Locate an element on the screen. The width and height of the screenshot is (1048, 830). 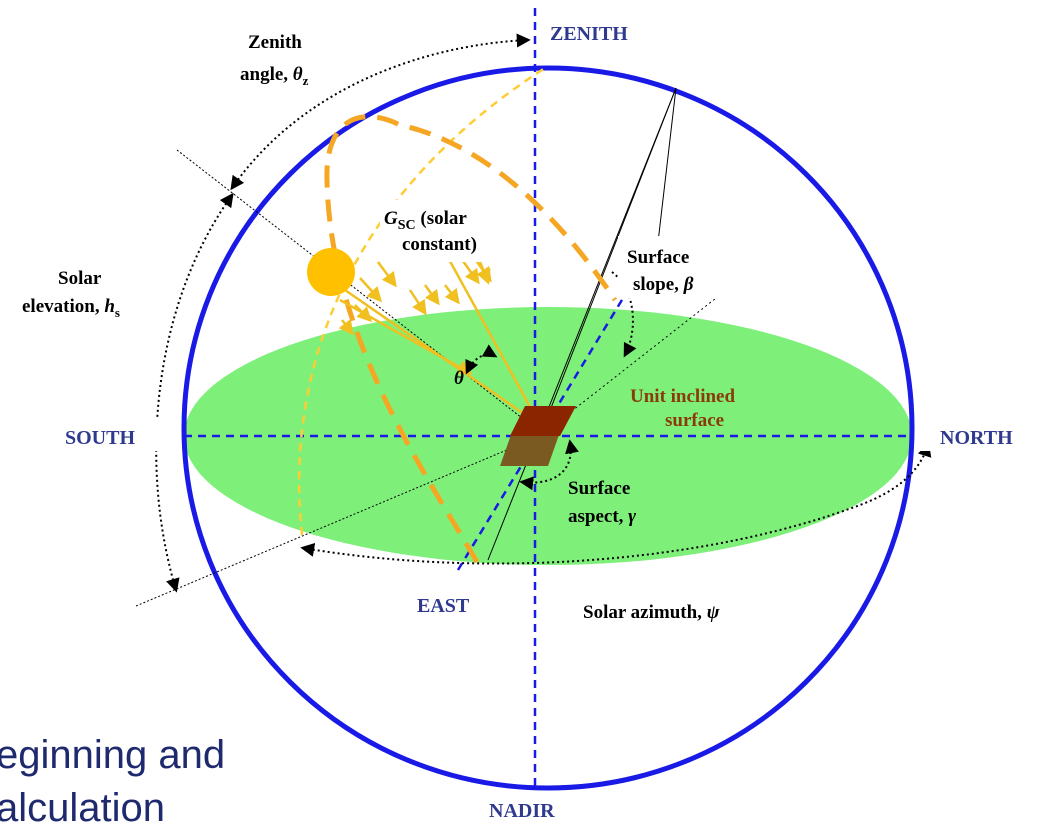
east-label: EAST is located at coordinates (443, 606).